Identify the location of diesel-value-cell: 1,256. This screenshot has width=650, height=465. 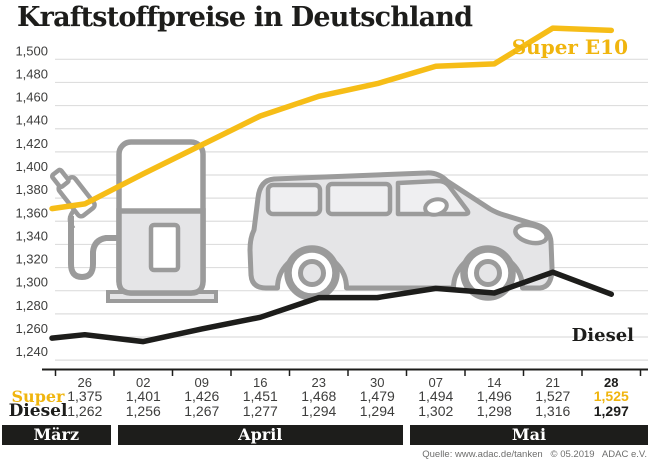
(143, 411).